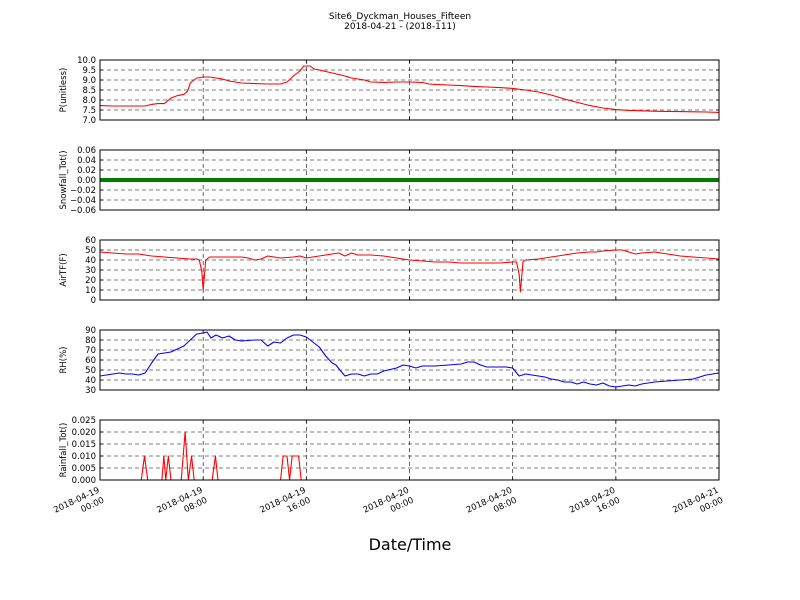 This screenshot has width=800, height=600. What do you see at coordinates (83, 211) in the screenshot?
I see `y-tick-label: −0.06` at bounding box center [83, 211].